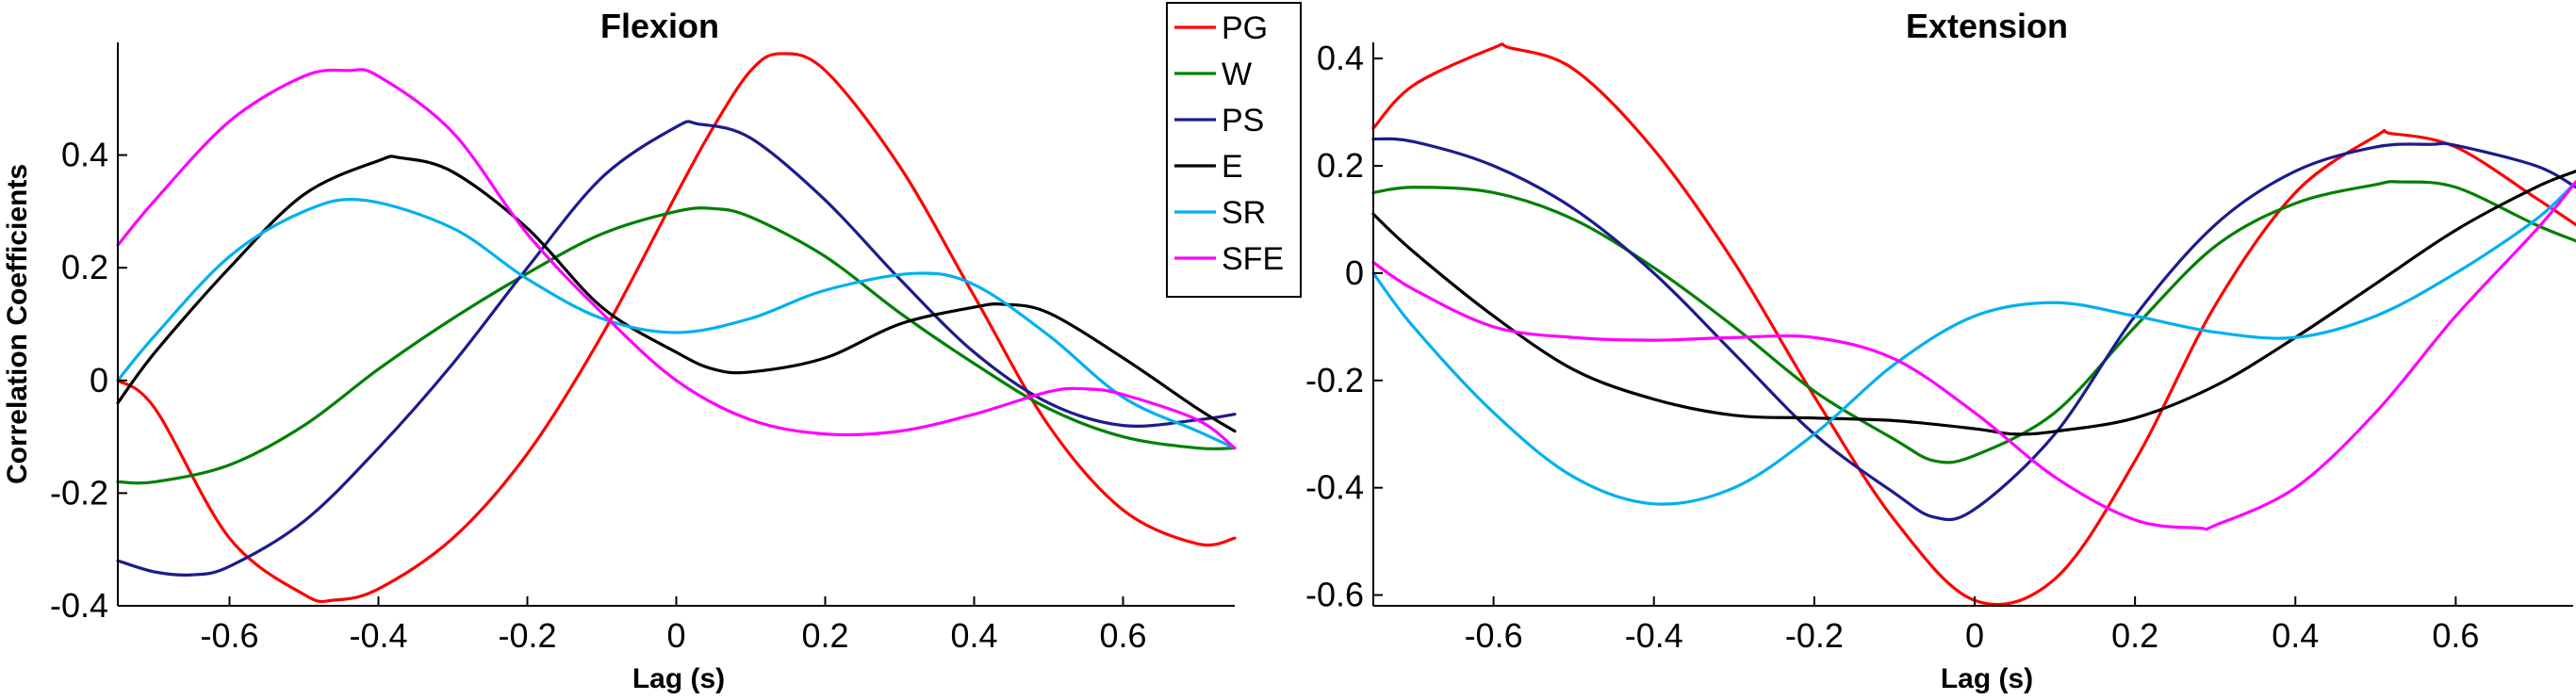  What do you see at coordinates (1232, 167) in the screenshot?
I see `legend-label-e: E` at bounding box center [1232, 167].